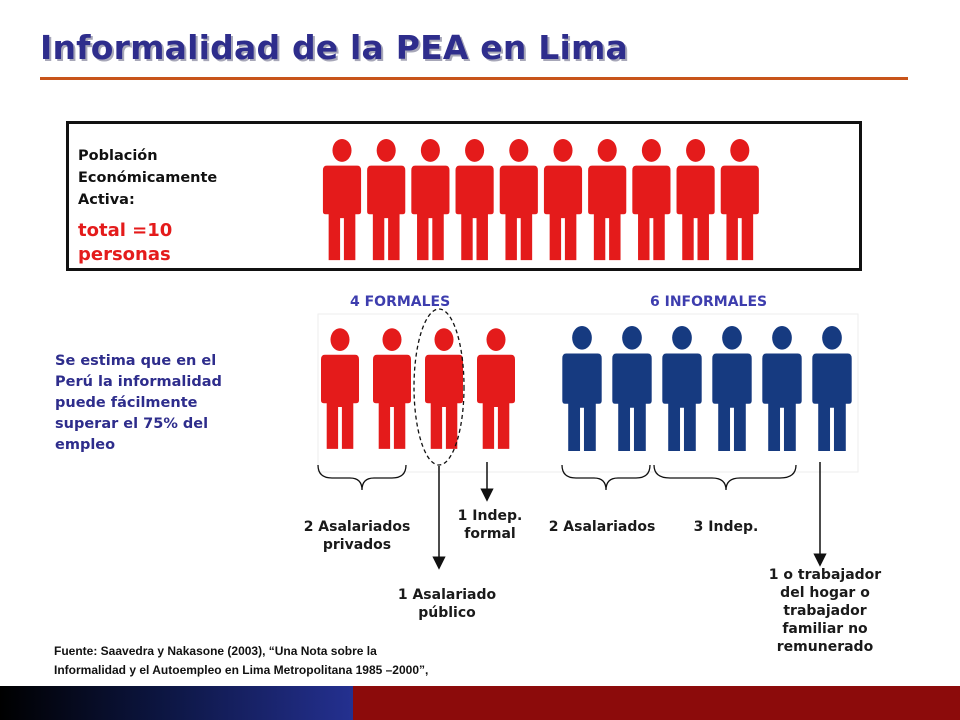 The width and height of the screenshot is (960, 720). What do you see at coordinates (447, 595) in the screenshot?
I see `caption-line: 1 Asalariado` at bounding box center [447, 595].